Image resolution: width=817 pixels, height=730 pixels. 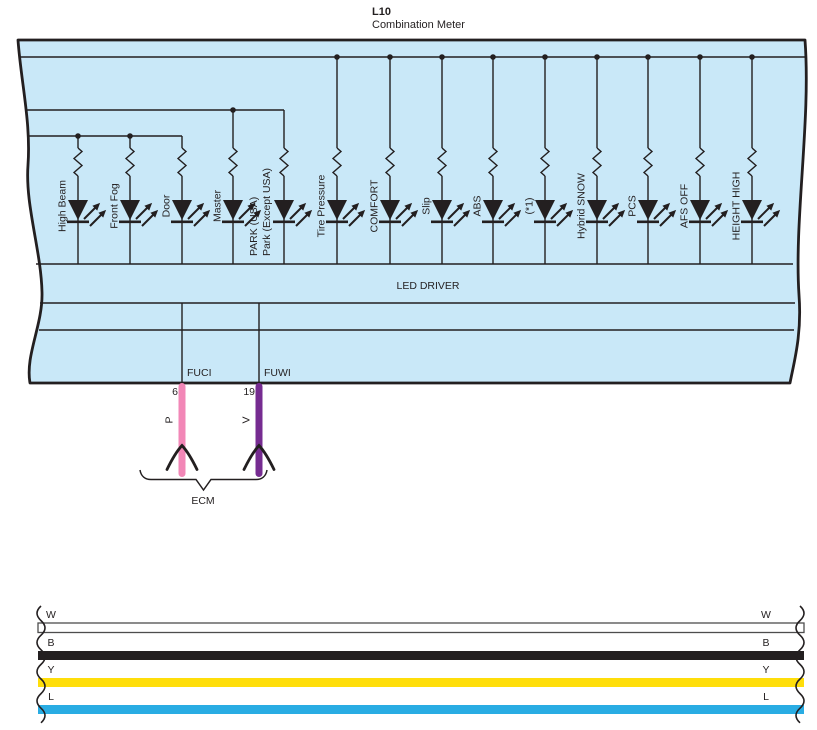 I want to click on component-id: L10, so click(x=381, y=12).